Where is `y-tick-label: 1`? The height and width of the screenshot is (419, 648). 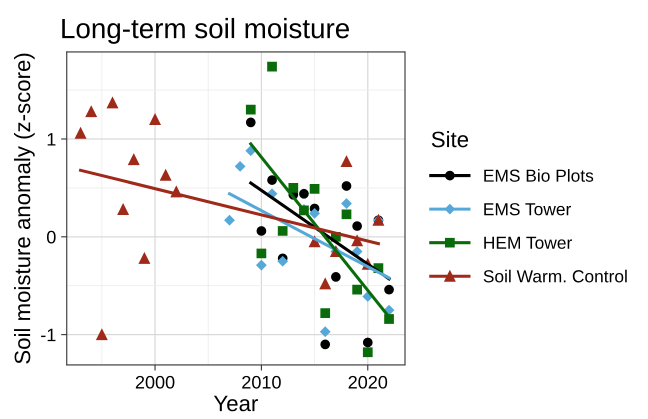 y-tick-label: 1 is located at coordinates (52, 139).